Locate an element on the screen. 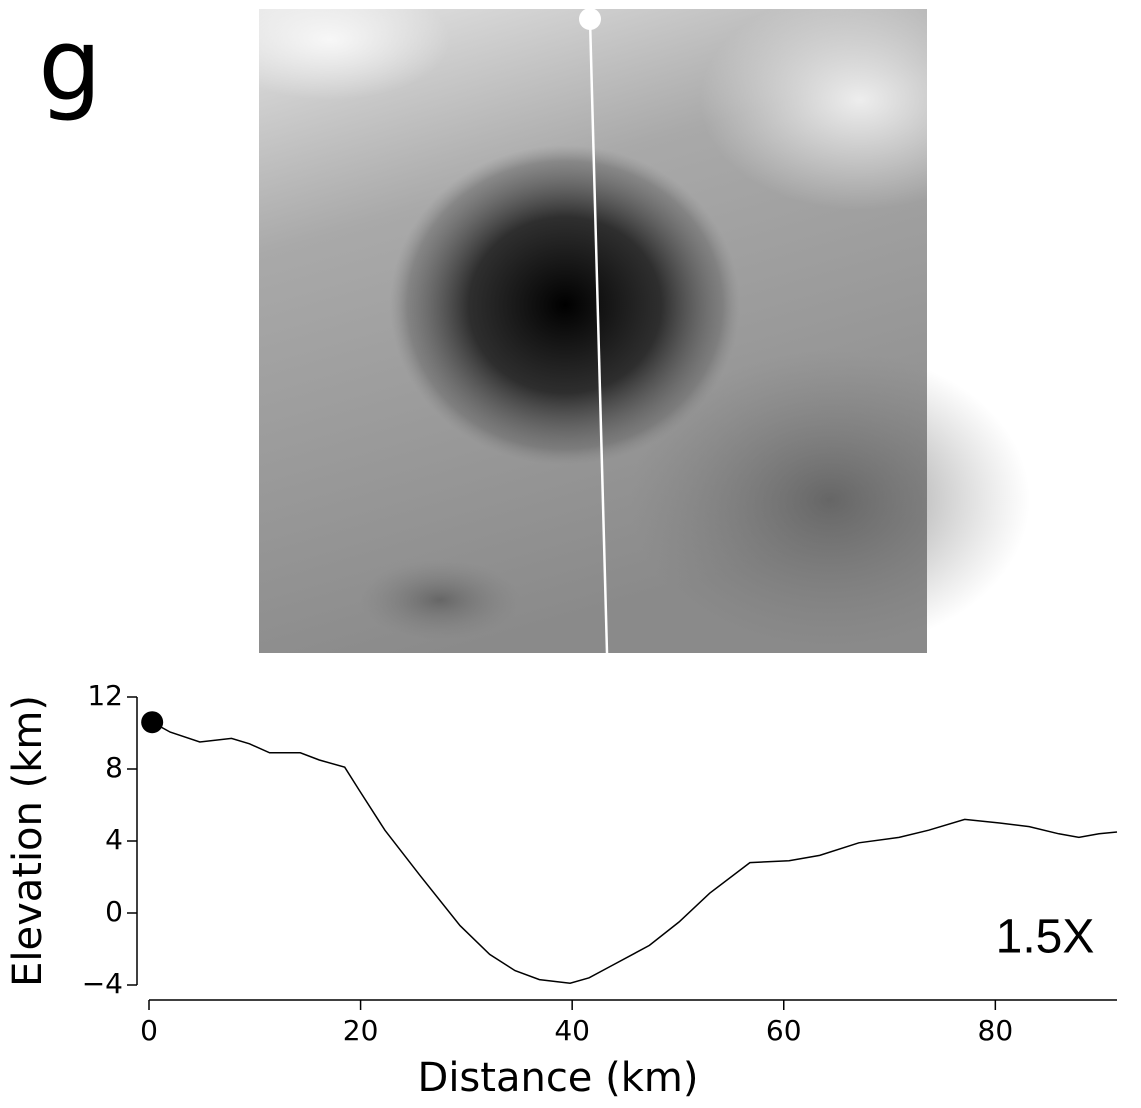  start-marker is located at coordinates (152, 722).